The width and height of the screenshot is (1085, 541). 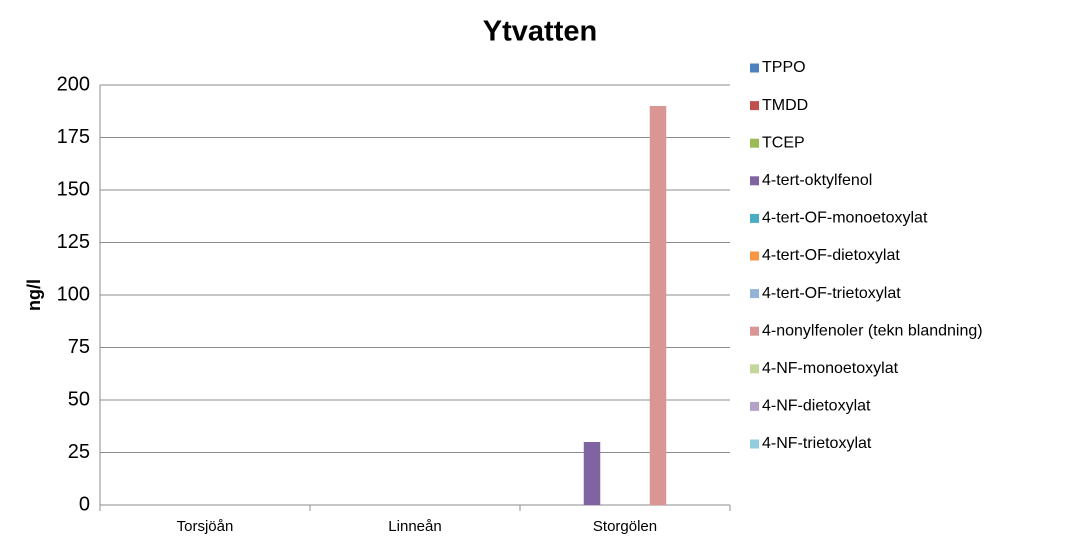 What do you see at coordinates (205, 526) in the screenshot?
I see `x-tick-label: Torsjöån` at bounding box center [205, 526].